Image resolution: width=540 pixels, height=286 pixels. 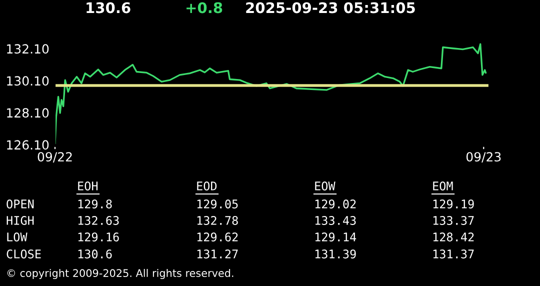 I want to click on x-tick-label: 09/23, so click(x=483, y=157).